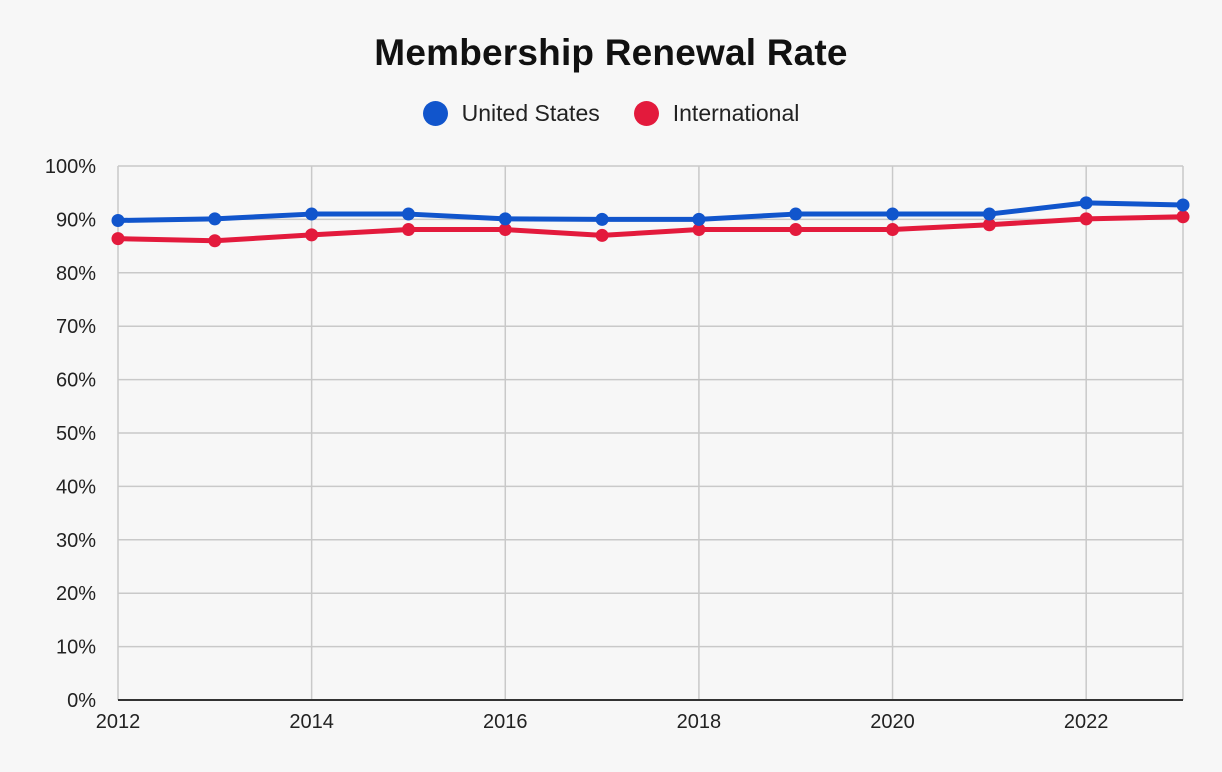 The width and height of the screenshot is (1222, 772). Describe the element at coordinates (76, 541) in the screenshot. I see `y-tick-label: 30%` at that location.